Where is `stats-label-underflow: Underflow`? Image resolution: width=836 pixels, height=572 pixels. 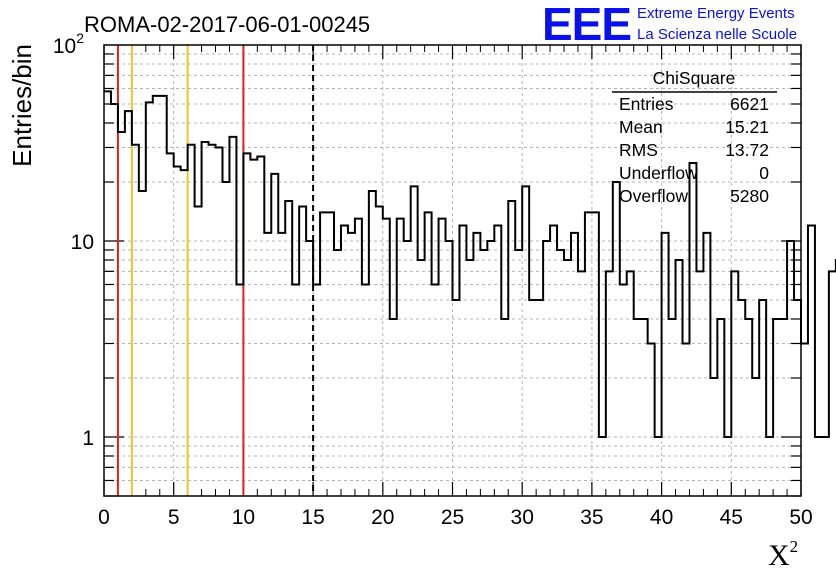 stats-label-underflow: Underflow is located at coordinates (658, 173).